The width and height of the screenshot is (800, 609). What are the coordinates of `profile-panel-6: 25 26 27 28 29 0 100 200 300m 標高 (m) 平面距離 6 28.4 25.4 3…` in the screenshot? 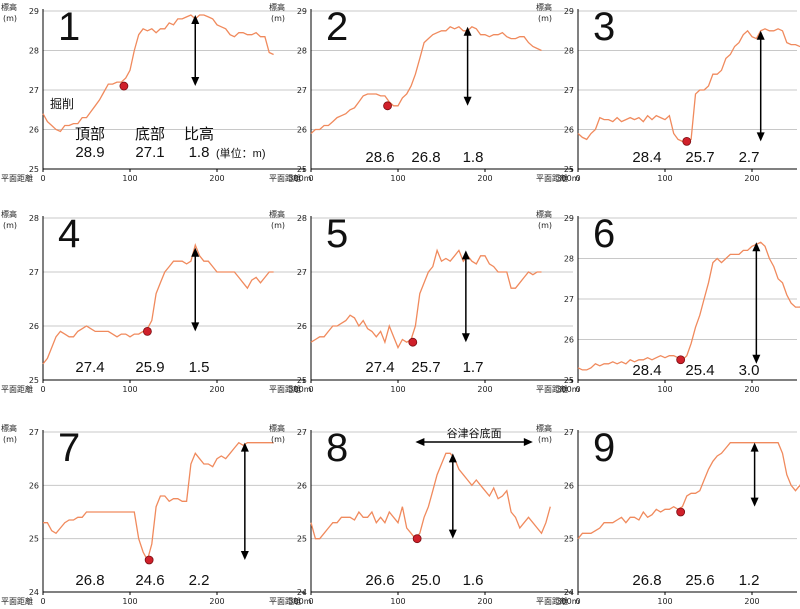 It's located at (668, 301).